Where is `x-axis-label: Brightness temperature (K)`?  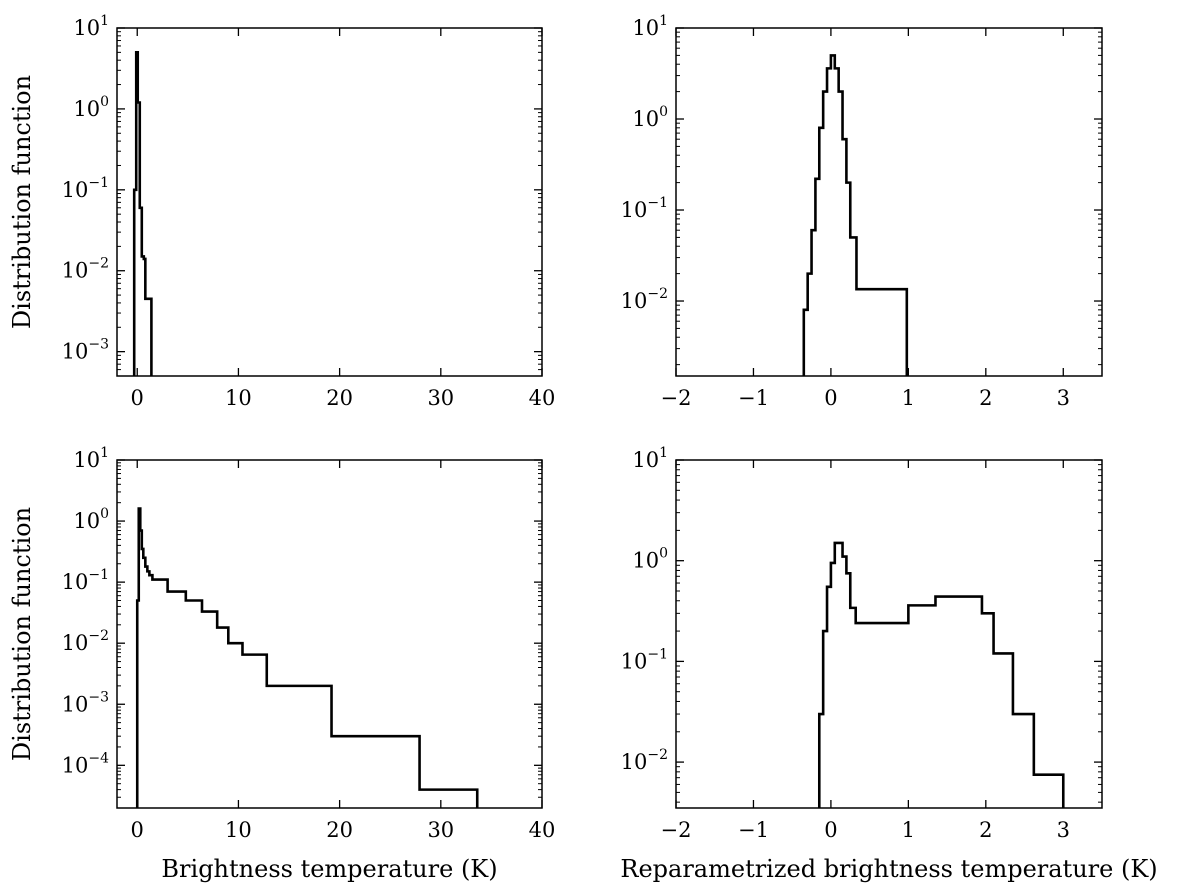 x-axis-label: Brightness temperature (K) is located at coordinates (329, 869).